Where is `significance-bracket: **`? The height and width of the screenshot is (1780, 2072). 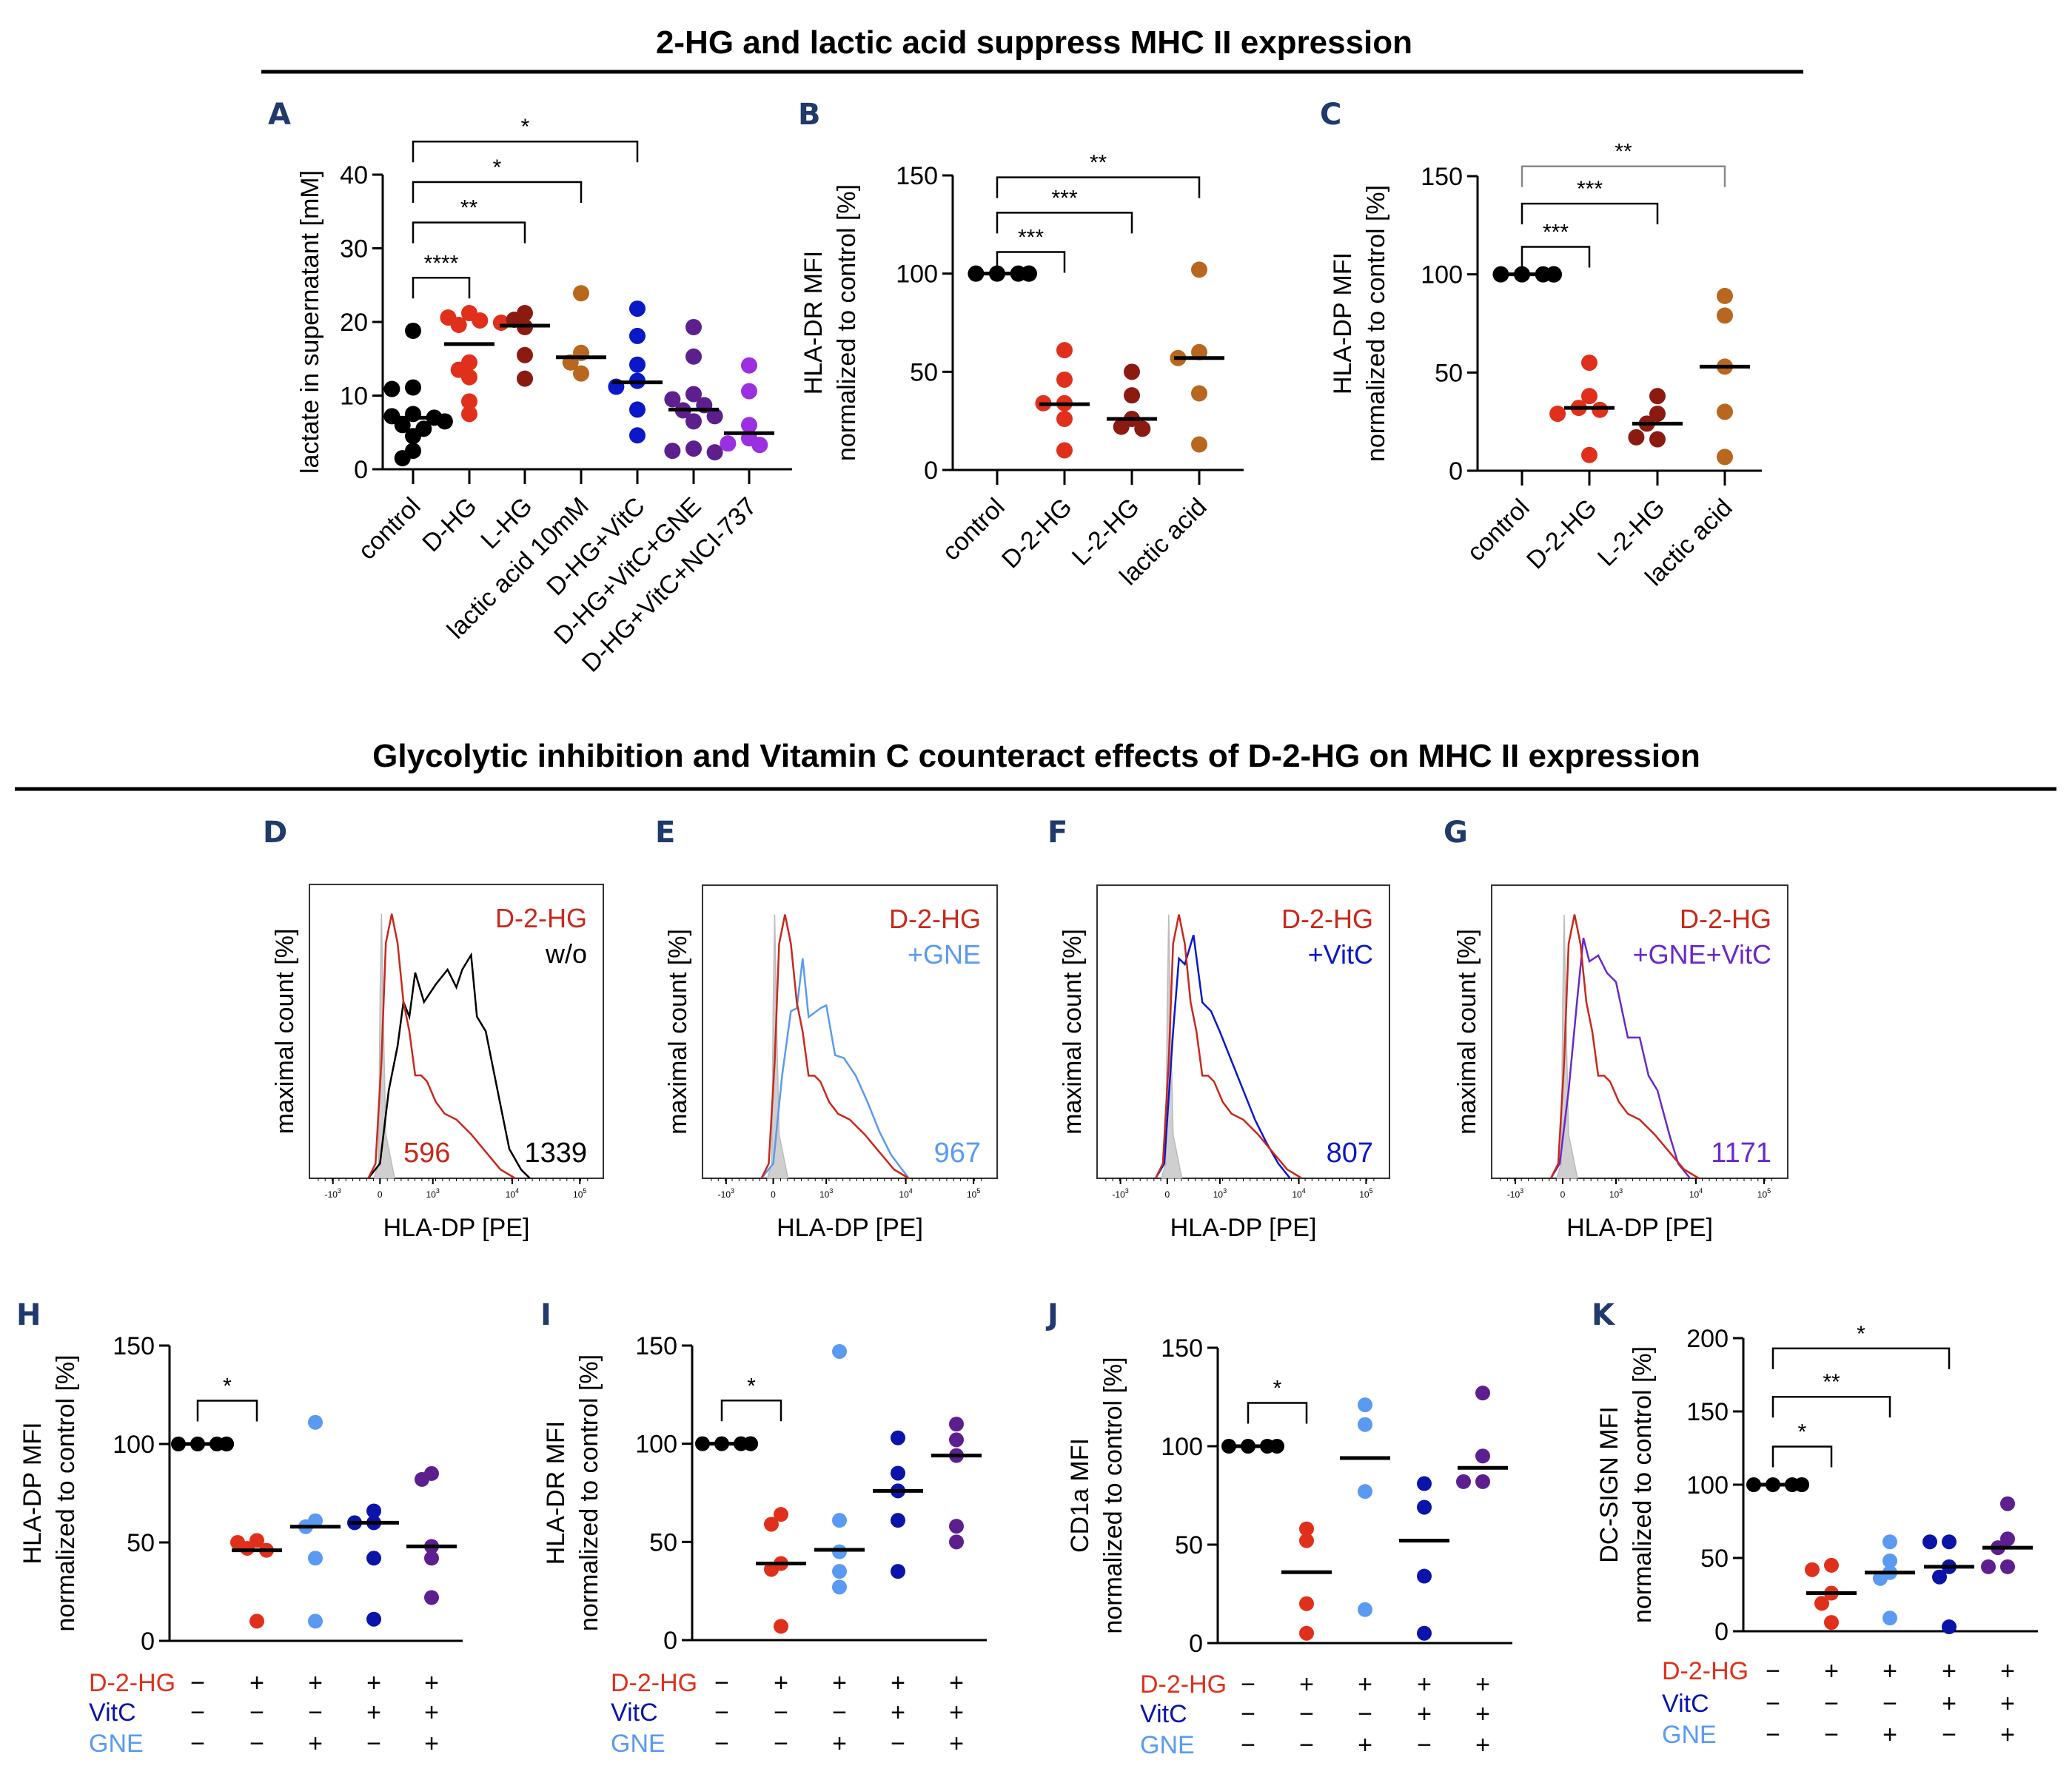
significance-bracket: ** is located at coordinates (469, 220).